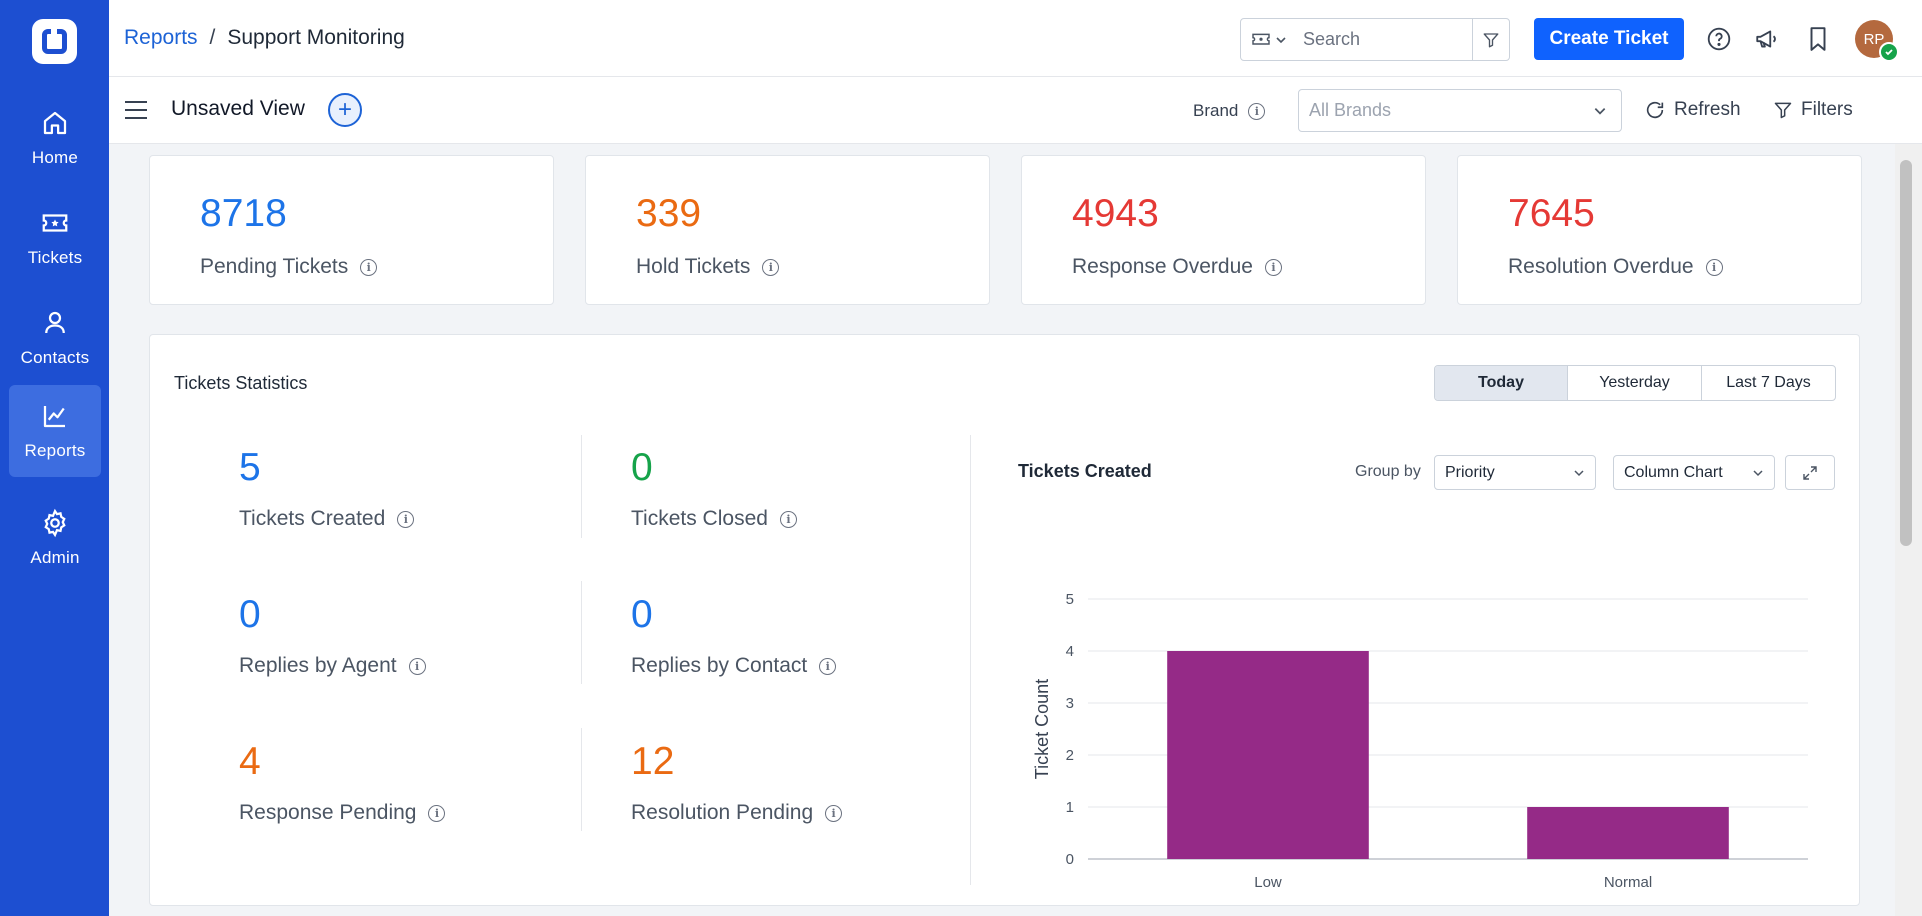  What do you see at coordinates (54, 41) in the screenshot?
I see `app-logo` at bounding box center [54, 41].